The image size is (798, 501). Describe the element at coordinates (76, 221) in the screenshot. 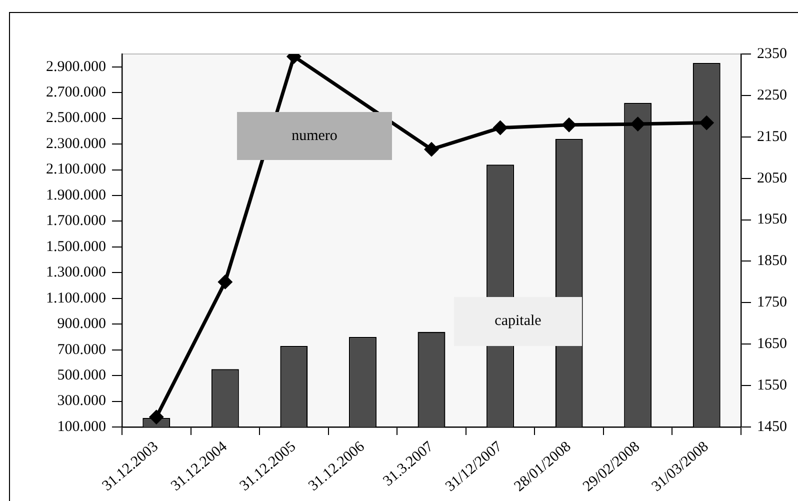

I see `y-tick-label: 1.700.000` at that location.